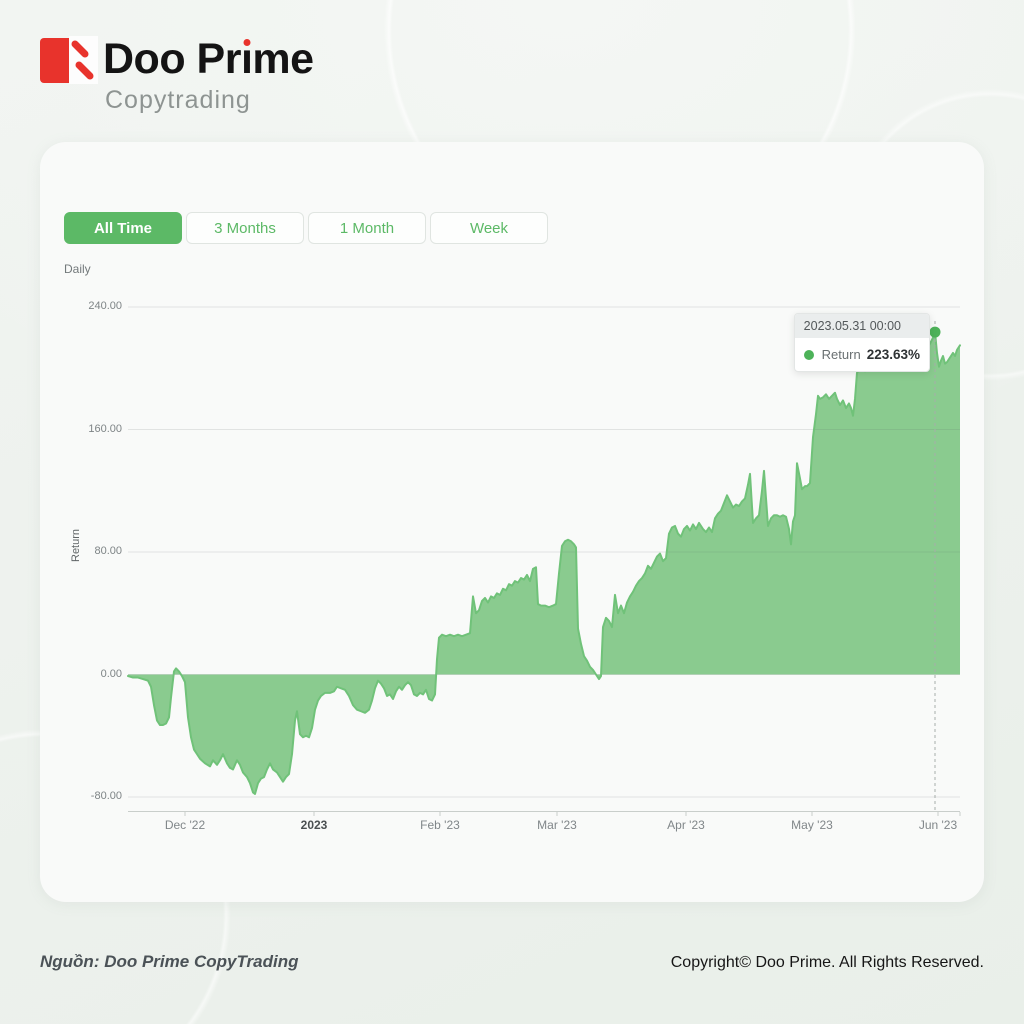 The height and width of the screenshot is (1024, 1024). Describe the element at coordinates (208, 59) in the screenshot. I see `brand-name: Doo Prı me` at that location.